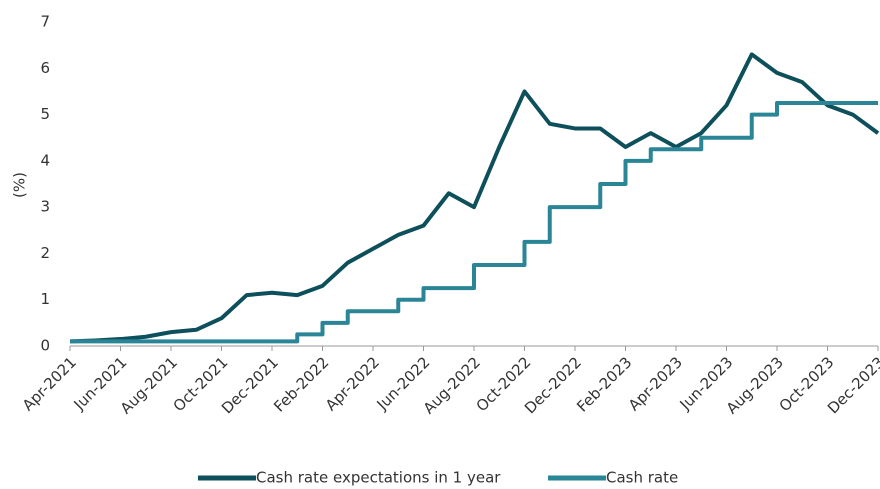 The width and height of the screenshot is (880, 489). Describe the element at coordinates (45, 22) in the screenshot. I see `y-tick-label: 7` at that location.